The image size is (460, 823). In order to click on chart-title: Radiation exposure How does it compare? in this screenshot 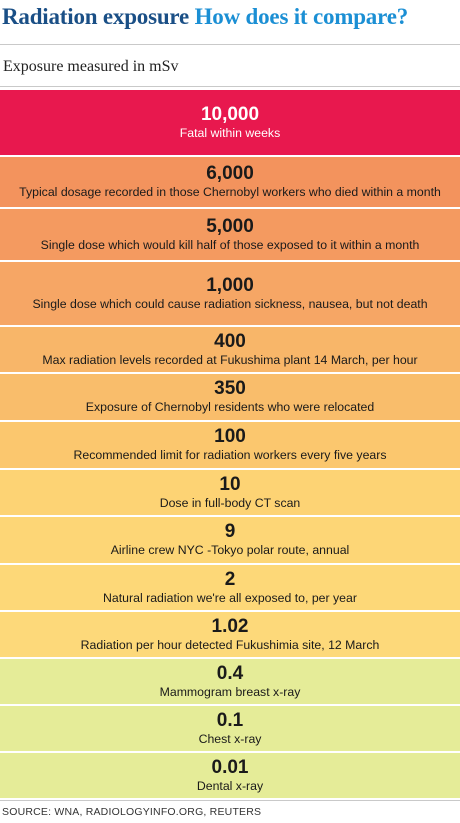, I will do `click(205, 17)`.